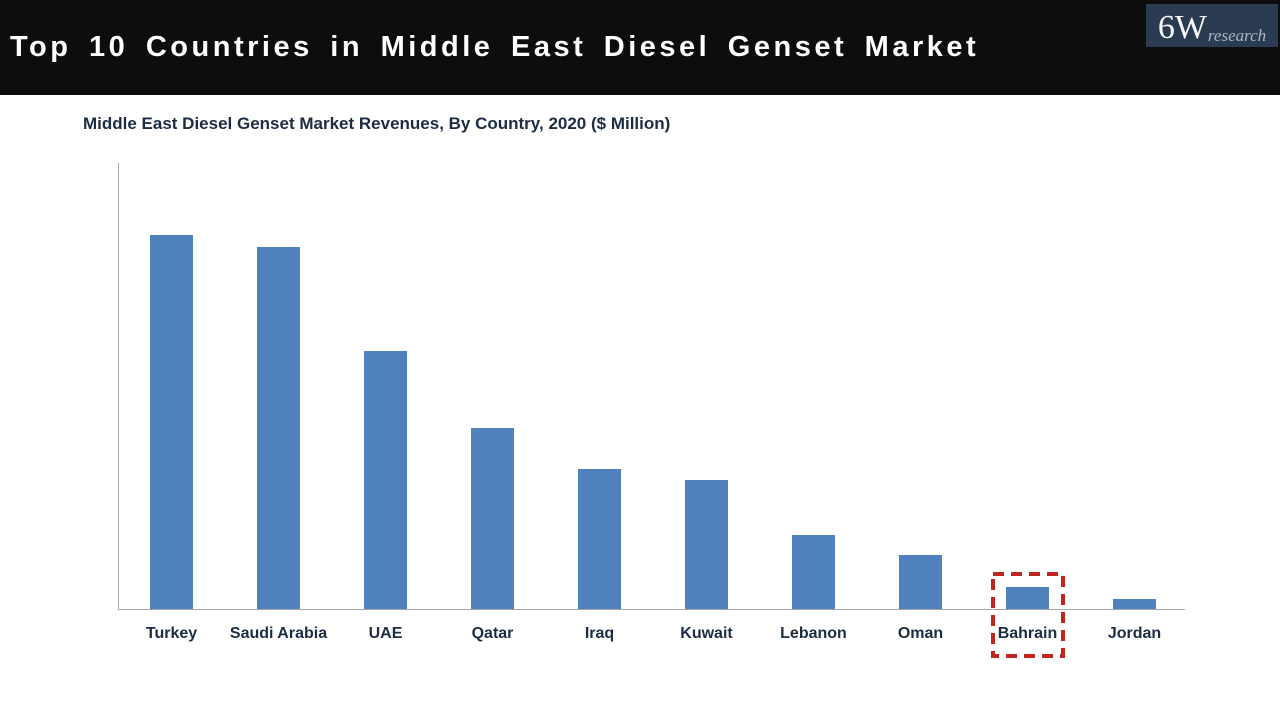  What do you see at coordinates (385, 480) in the screenshot?
I see `bar-uae` at bounding box center [385, 480].